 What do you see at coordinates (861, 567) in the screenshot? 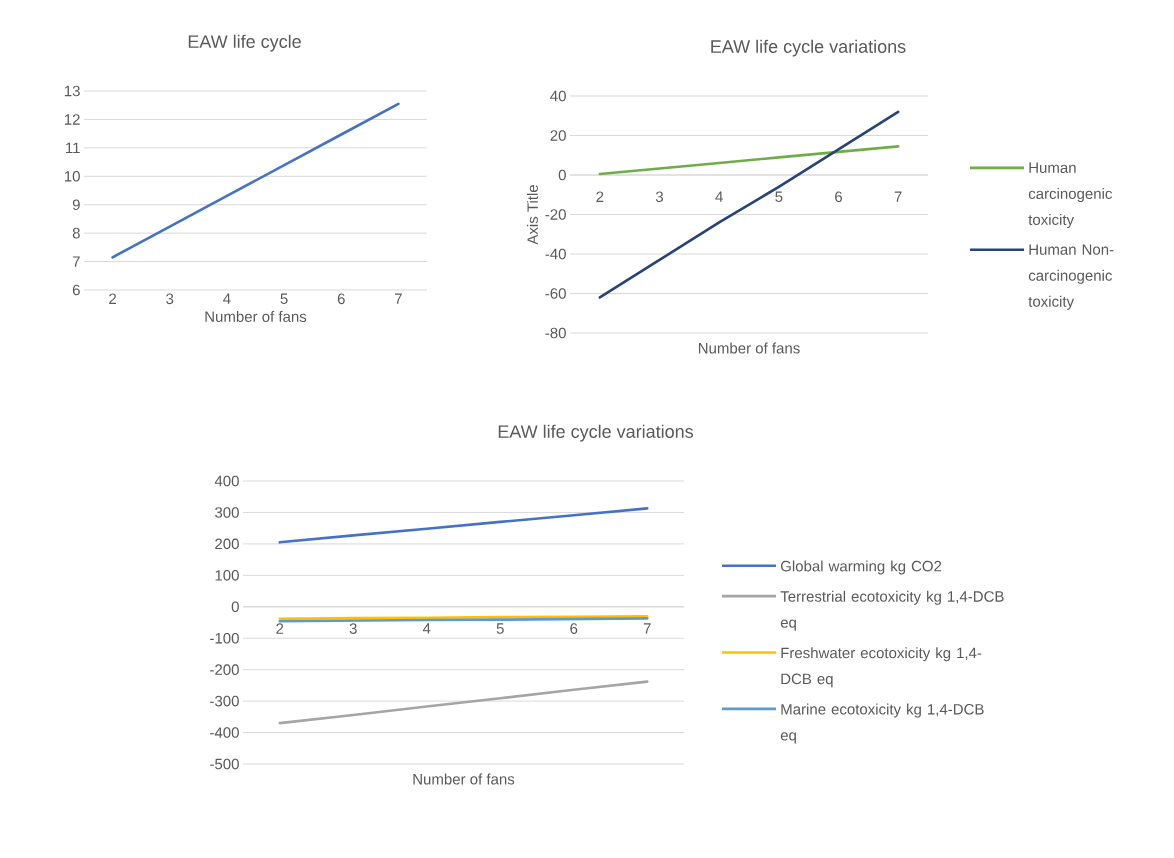
I see `legend-label: Global warming kg CO2` at bounding box center [861, 567].